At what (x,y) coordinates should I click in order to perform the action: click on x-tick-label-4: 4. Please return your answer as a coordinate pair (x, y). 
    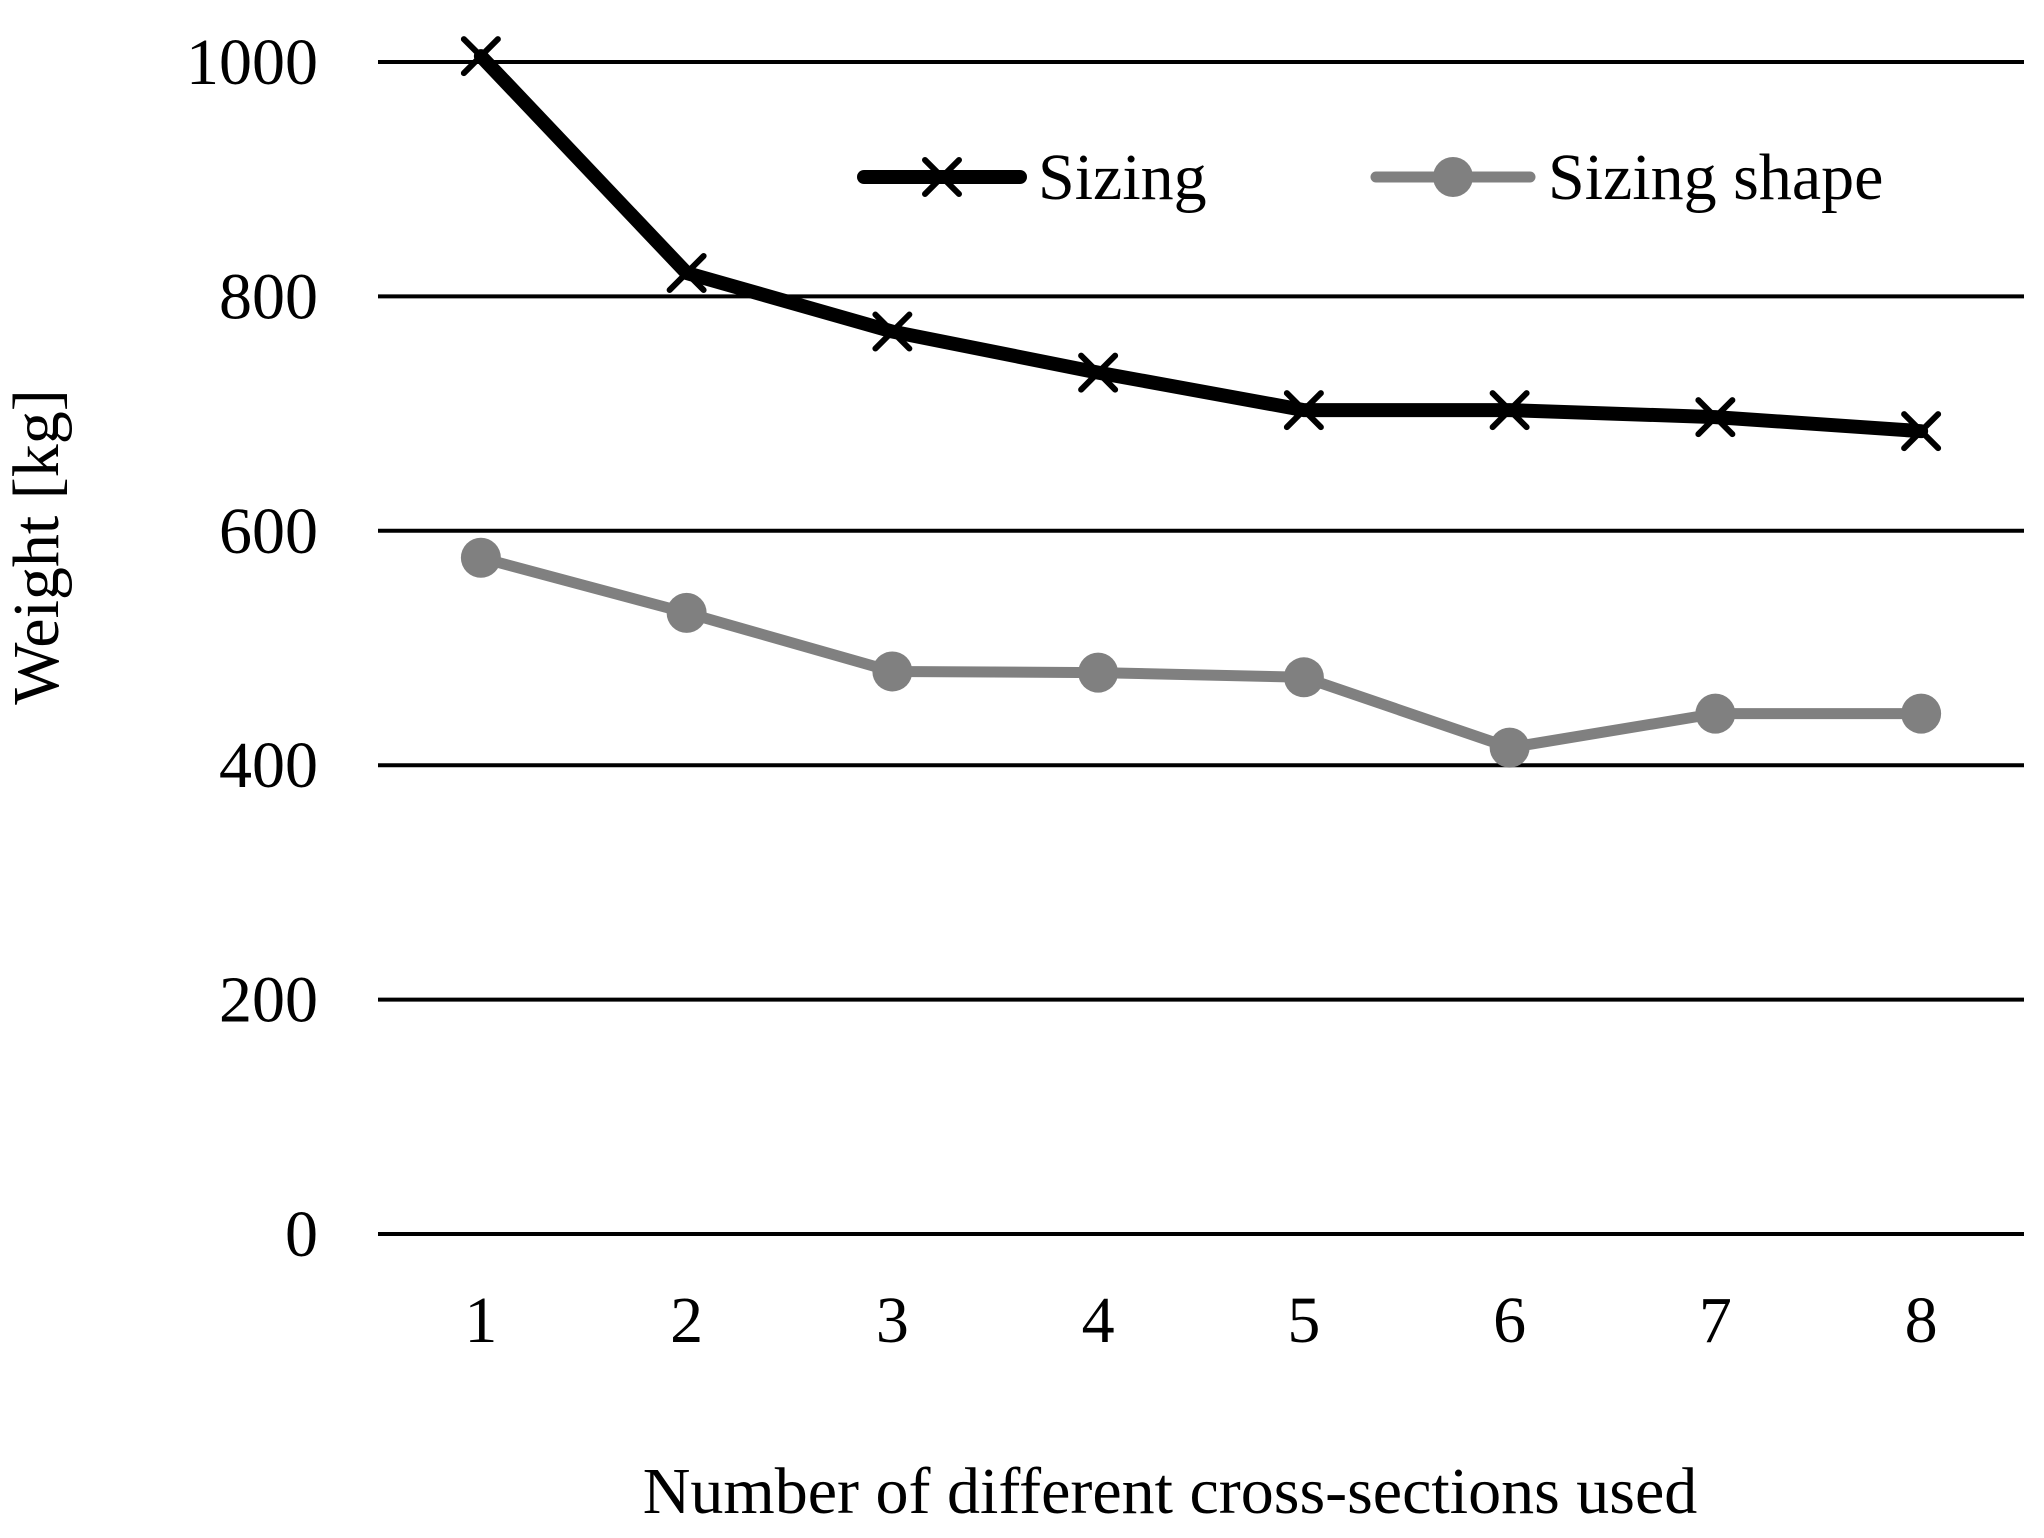
    Looking at the image, I should click on (1098, 1320).